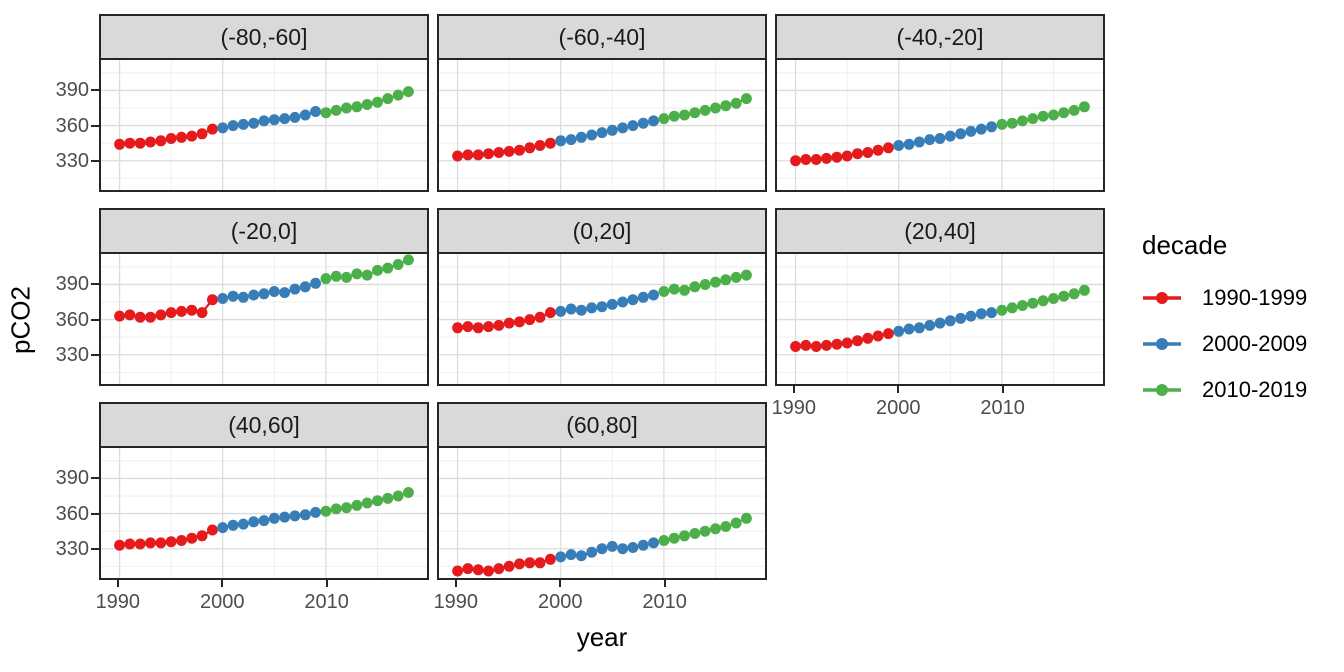 The height and width of the screenshot is (672, 1344). What do you see at coordinates (602, 637) in the screenshot?
I see `x-axis-title: year` at bounding box center [602, 637].